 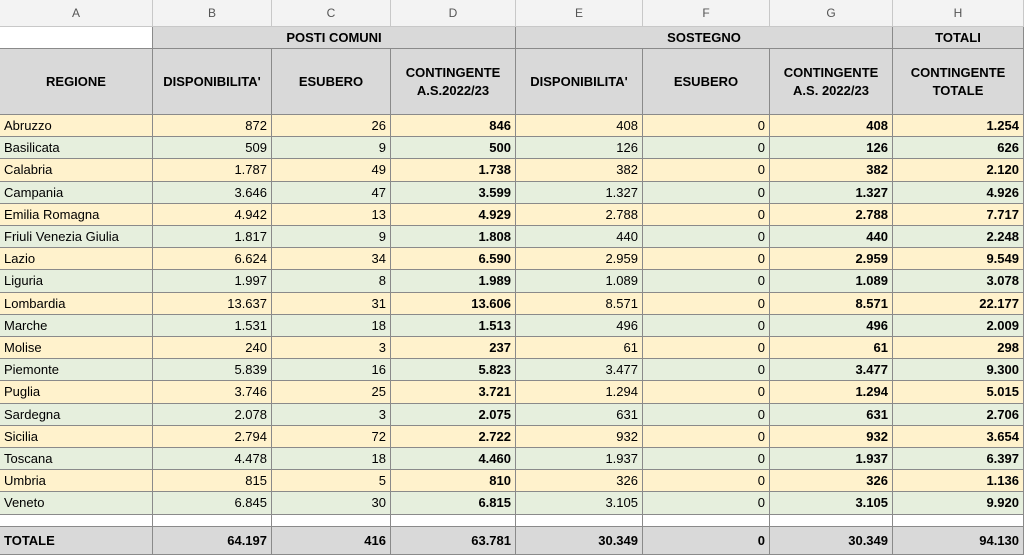 I want to click on value-cell-c: 34, so click(x=331, y=259).